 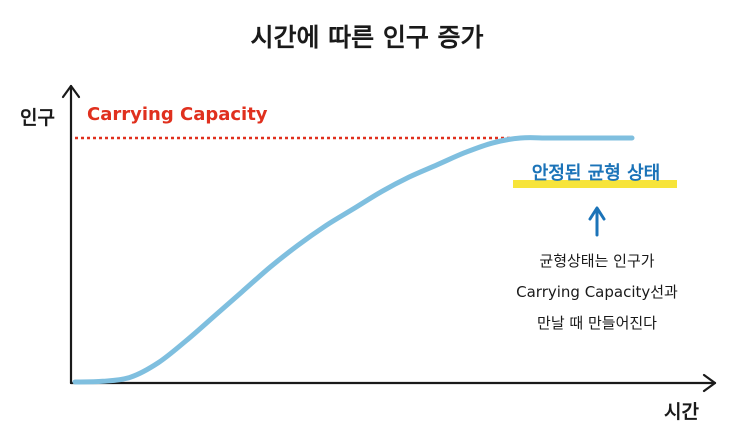 I want to click on up-arrow-icon, so click(x=597, y=221).